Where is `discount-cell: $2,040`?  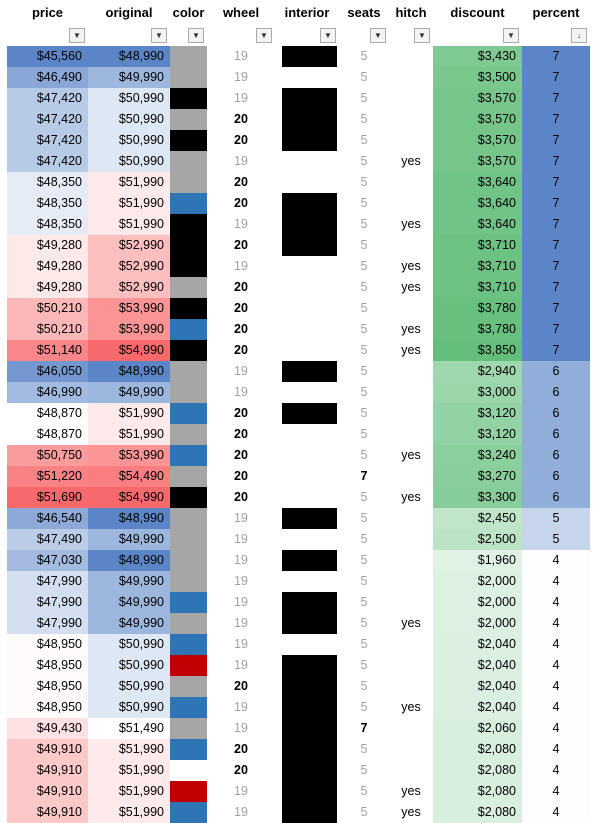
discount-cell: $2,040 is located at coordinates (477, 665).